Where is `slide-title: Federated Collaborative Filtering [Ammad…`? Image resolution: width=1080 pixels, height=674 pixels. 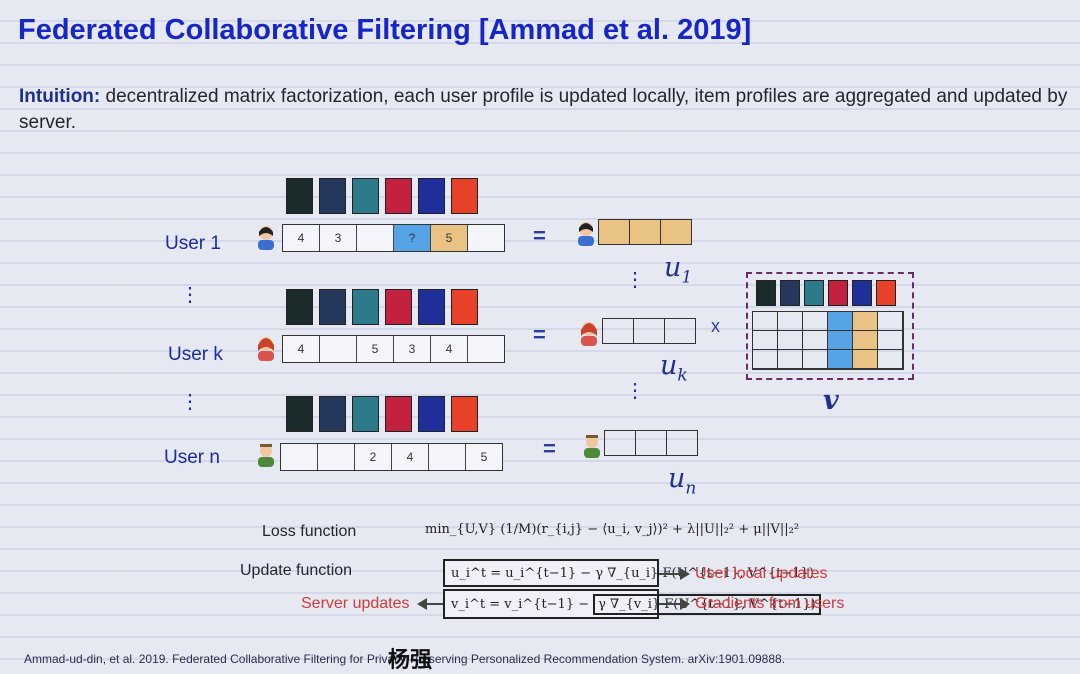 slide-title: Federated Collaborative Filtering [Ammad… is located at coordinates (385, 30).